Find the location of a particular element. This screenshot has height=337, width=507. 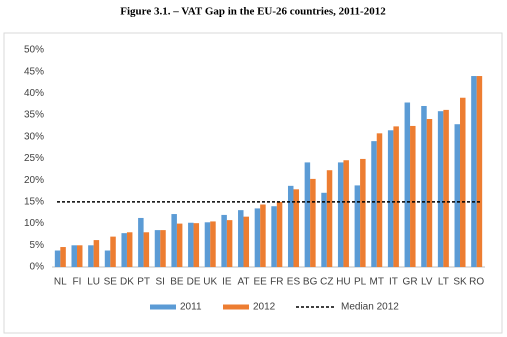

x-tick-label: SE is located at coordinates (111, 282).